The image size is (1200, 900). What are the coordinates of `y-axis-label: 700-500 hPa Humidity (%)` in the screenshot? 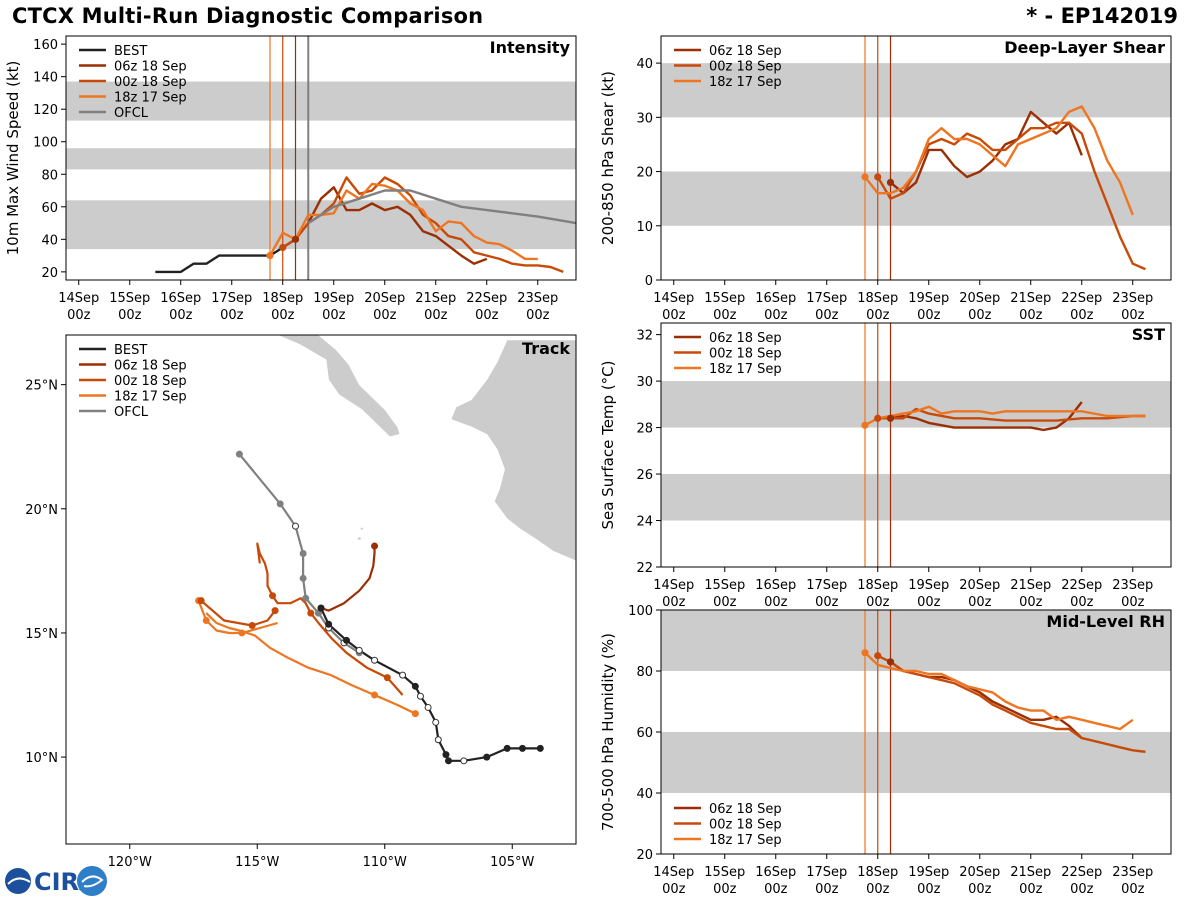 It's located at (608, 732).